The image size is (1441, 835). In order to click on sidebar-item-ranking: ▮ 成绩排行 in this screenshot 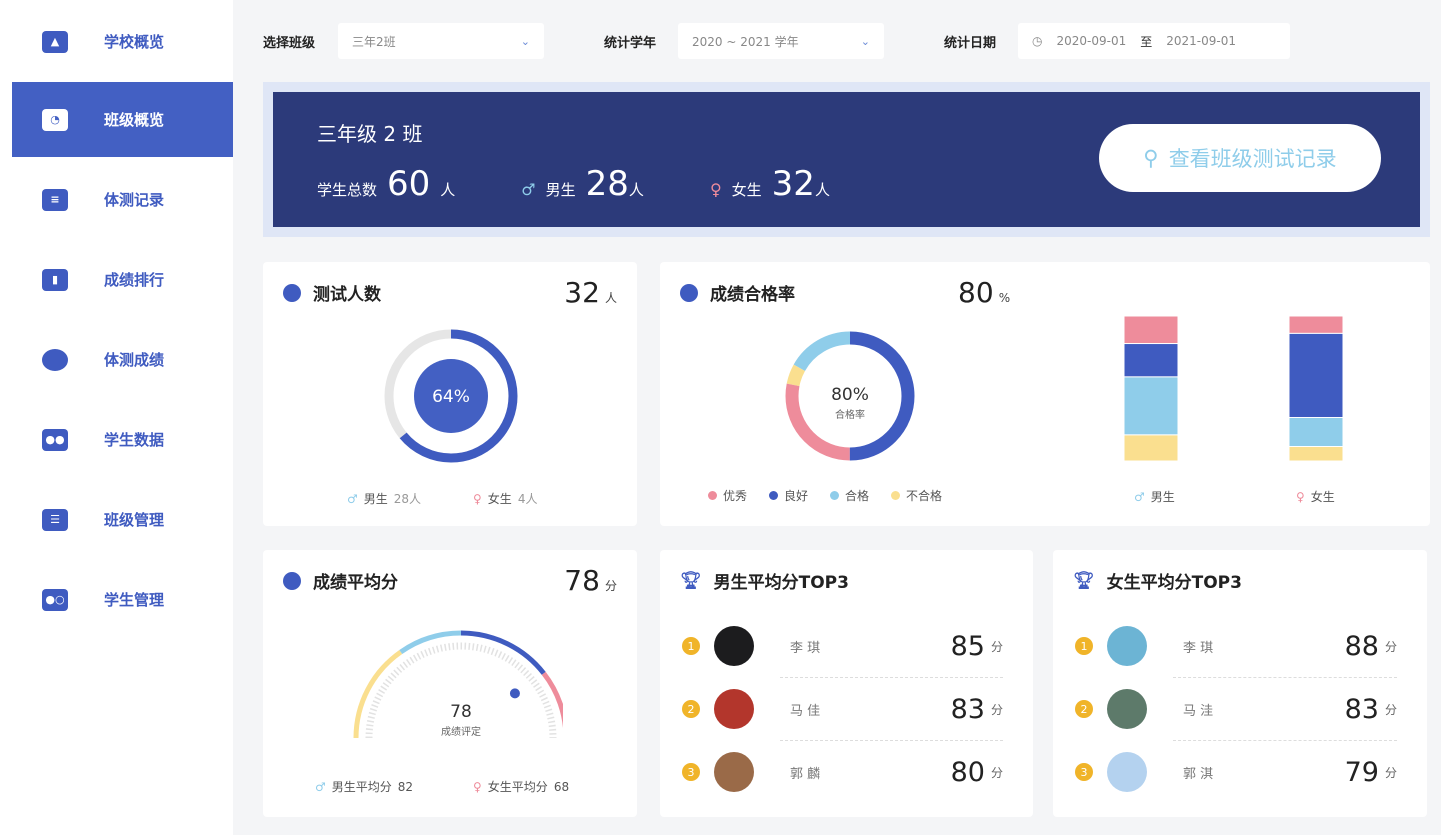, I will do `click(122, 279)`.